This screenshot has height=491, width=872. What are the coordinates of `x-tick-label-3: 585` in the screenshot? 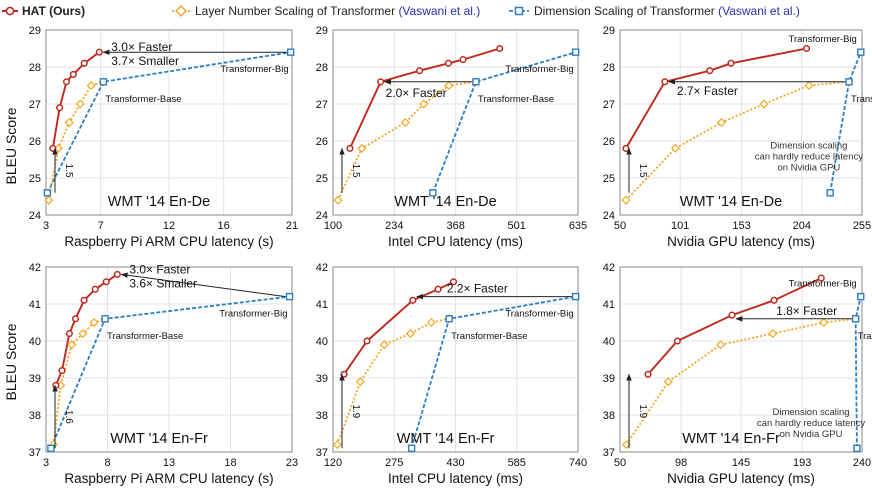 It's located at (517, 463).